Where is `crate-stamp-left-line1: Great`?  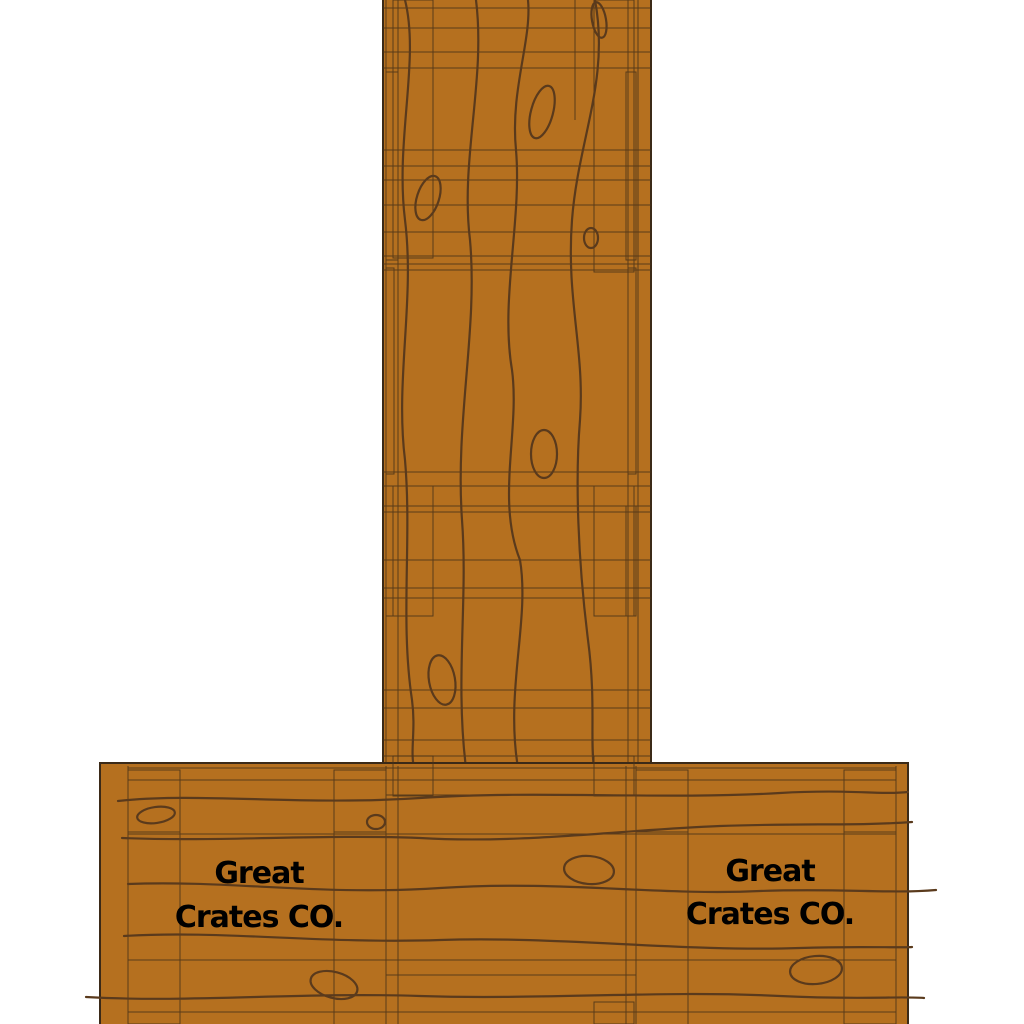
crate-stamp-left-line1: Great is located at coordinates (259, 873).